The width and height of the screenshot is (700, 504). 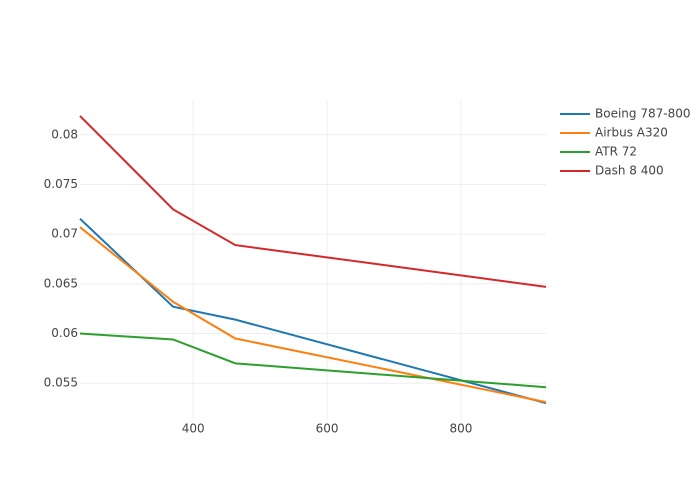 What do you see at coordinates (631, 133) in the screenshot?
I see `legend-label: Airbus A320` at bounding box center [631, 133].